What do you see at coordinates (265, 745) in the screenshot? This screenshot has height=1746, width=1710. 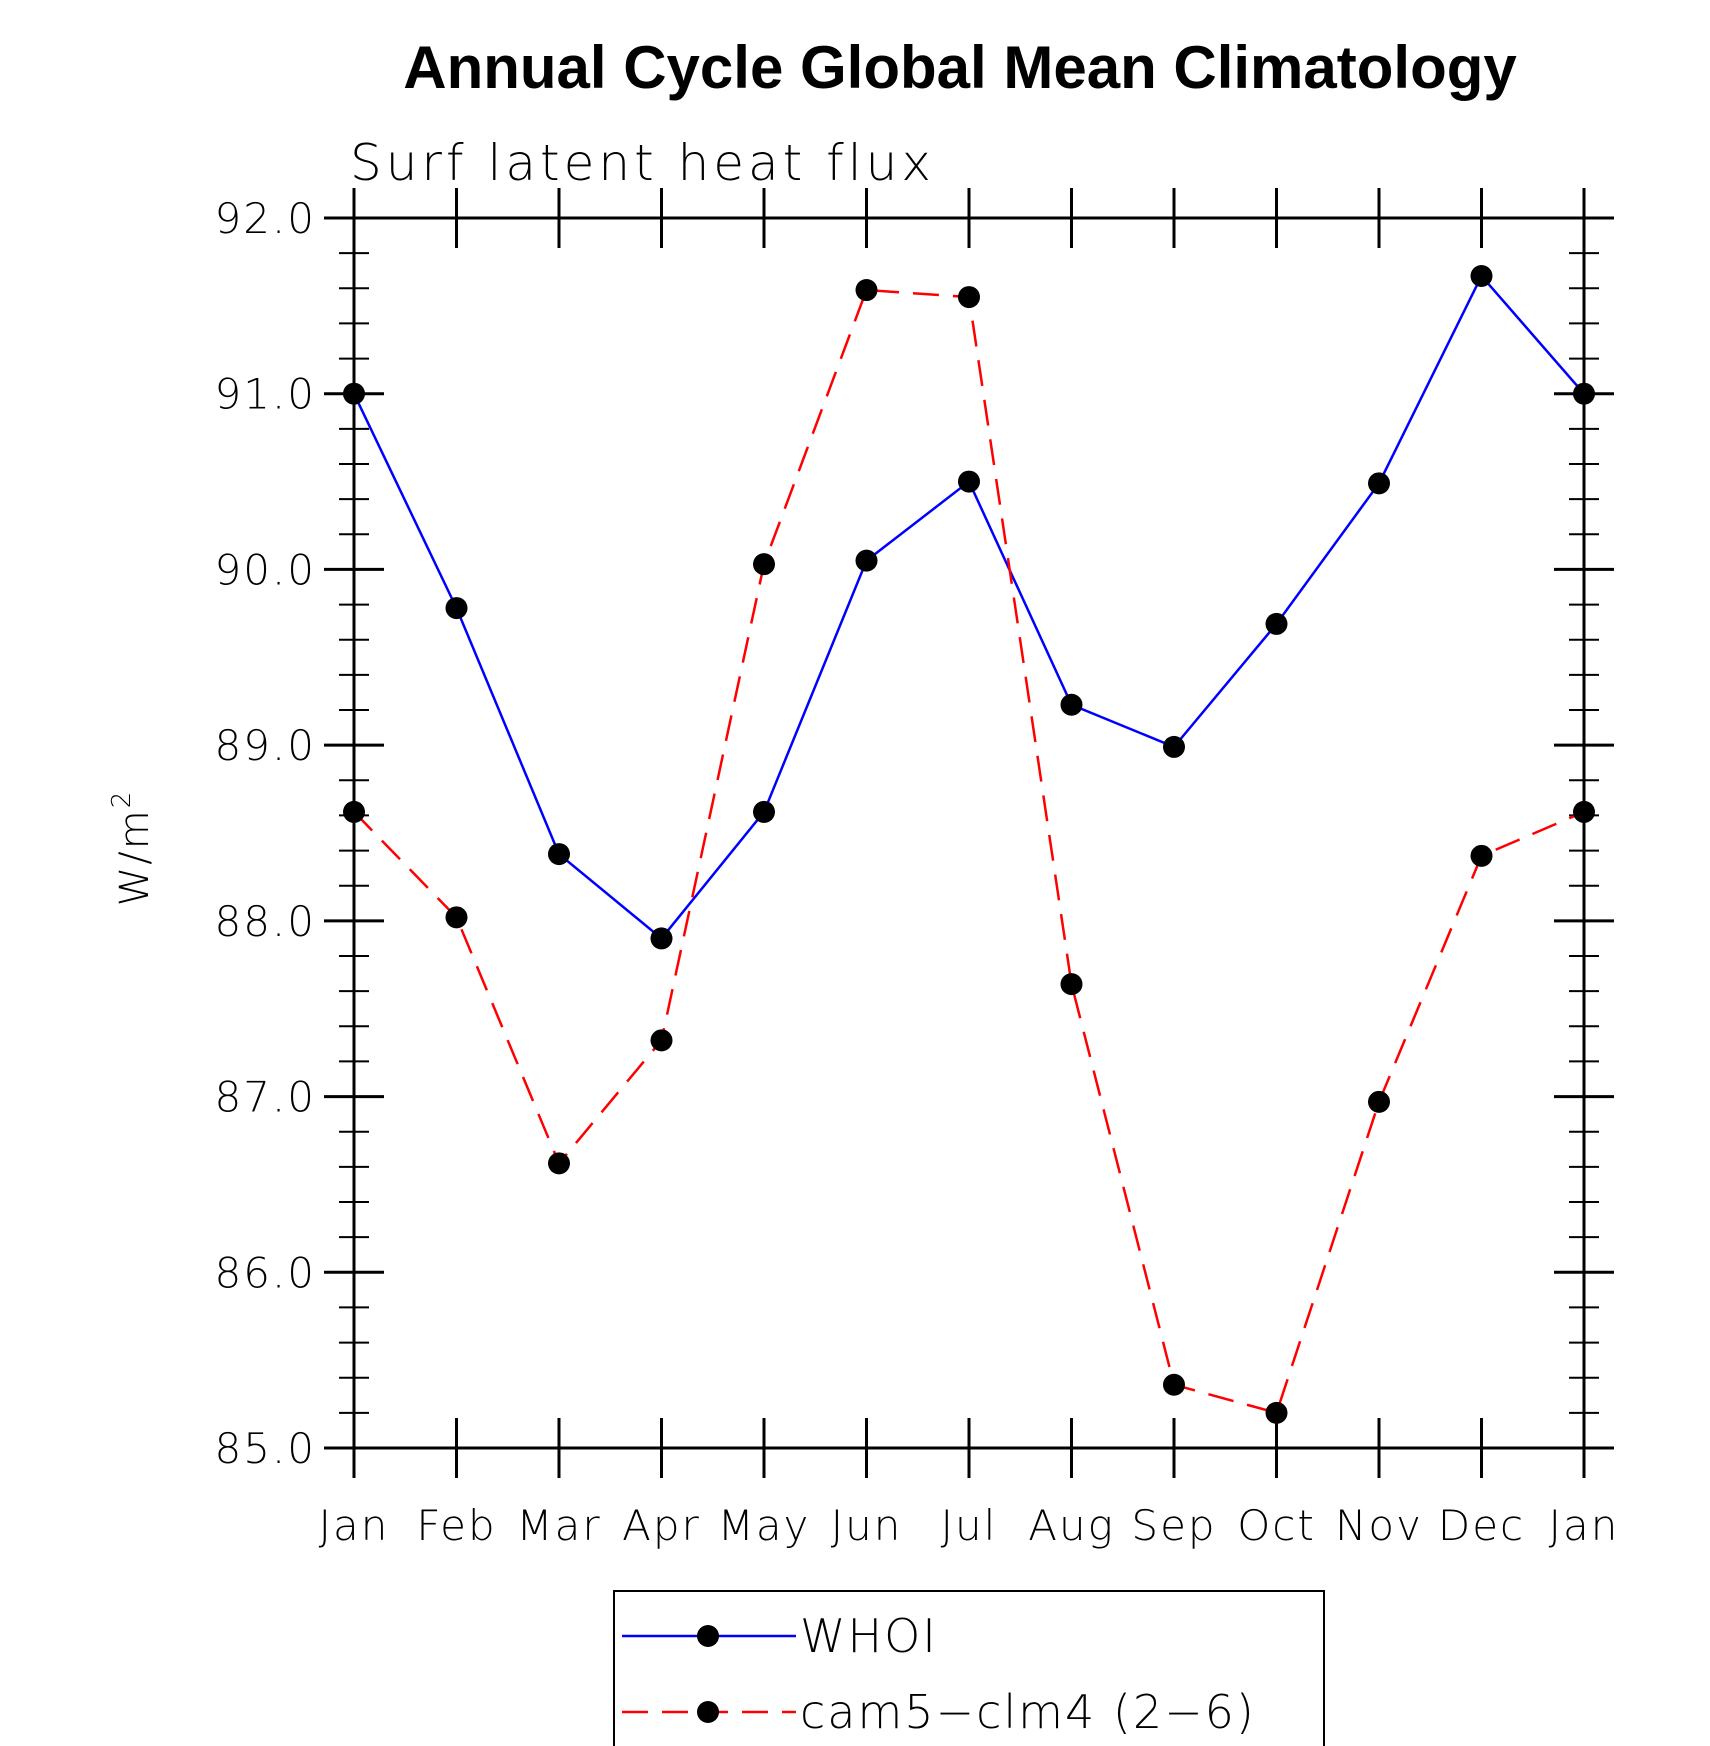 I see `y-tick-label: 89.0` at bounding box center [265, 745].